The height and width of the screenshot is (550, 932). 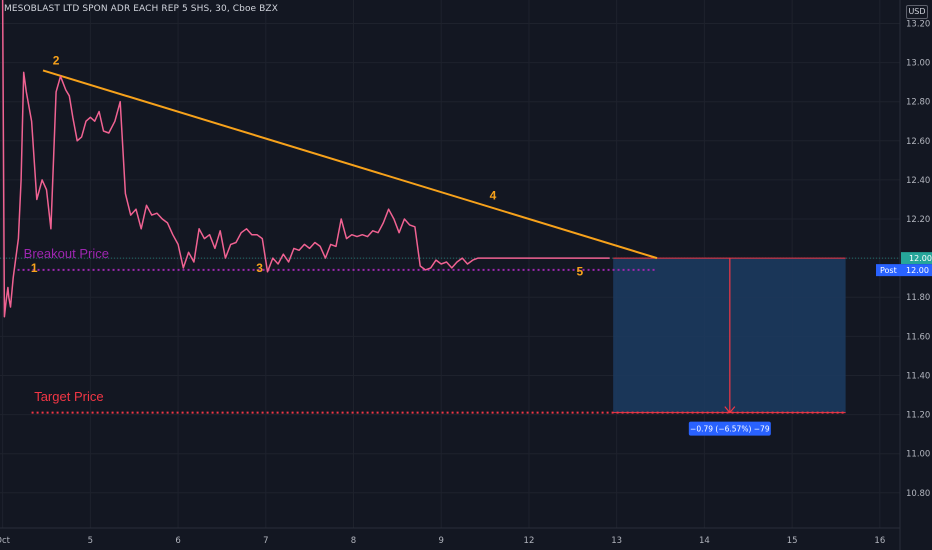 I want to click on x-tick-label: 16, so click(x=879, y=541).